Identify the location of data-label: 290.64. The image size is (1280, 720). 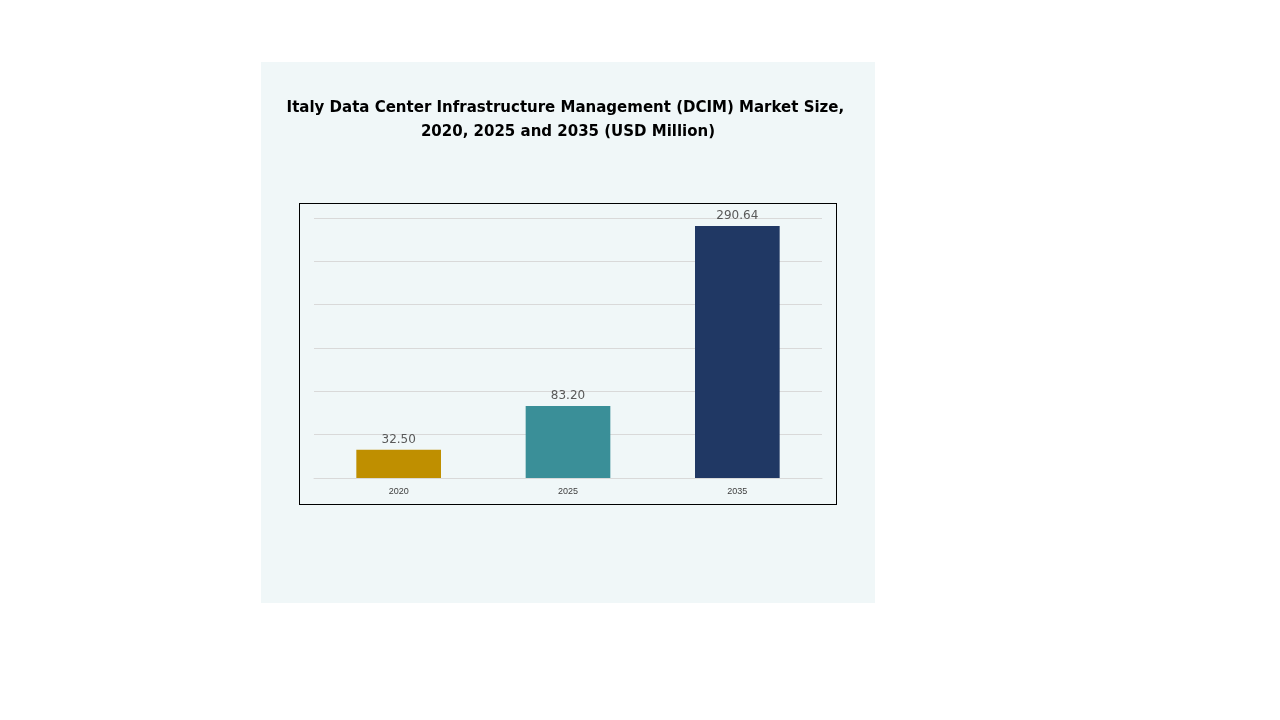
(737, 215).